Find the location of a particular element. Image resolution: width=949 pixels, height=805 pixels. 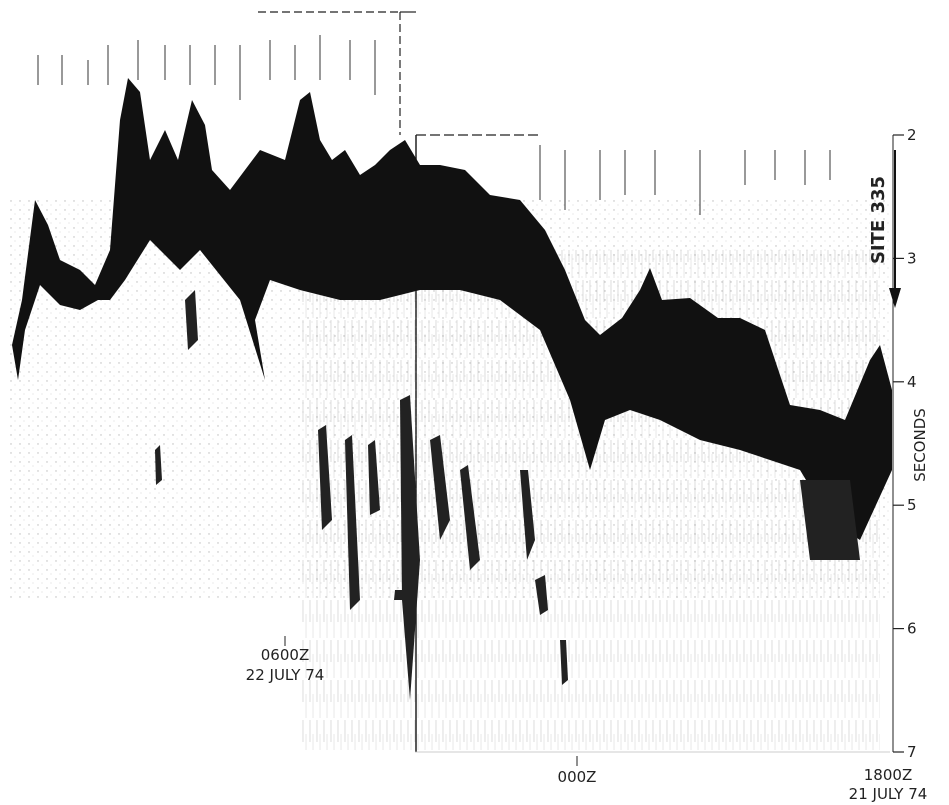

date-label: 22 JULY 74 is located at coordinates (285, 675).